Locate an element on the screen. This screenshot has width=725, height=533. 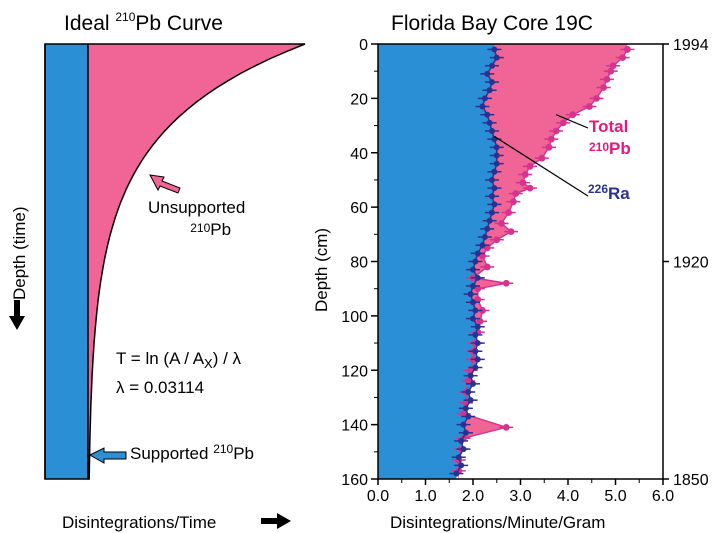
lambda-value: λ = 0.03114 is located at coordinates (160, 387).